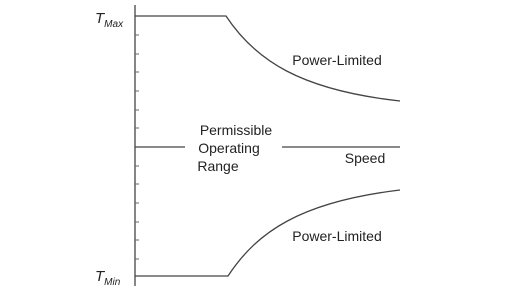 This screenshot has width=519, height=293. What do you see at coordinates (112, 282) in the screenshot?
I see `t-min-subscript: Min` at bounding box center [112, 282].